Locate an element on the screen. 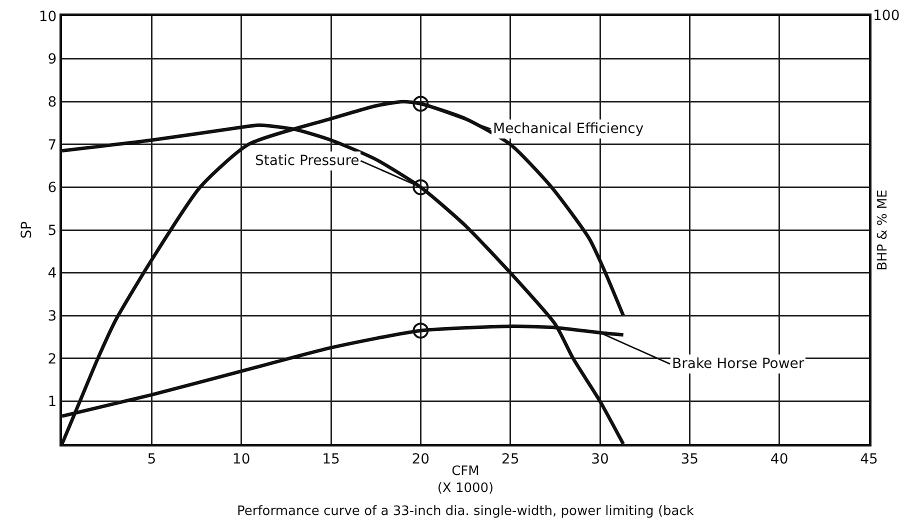 The image size is (909, 524). text: Brake Horse Power is located at coordinates (738, 364).